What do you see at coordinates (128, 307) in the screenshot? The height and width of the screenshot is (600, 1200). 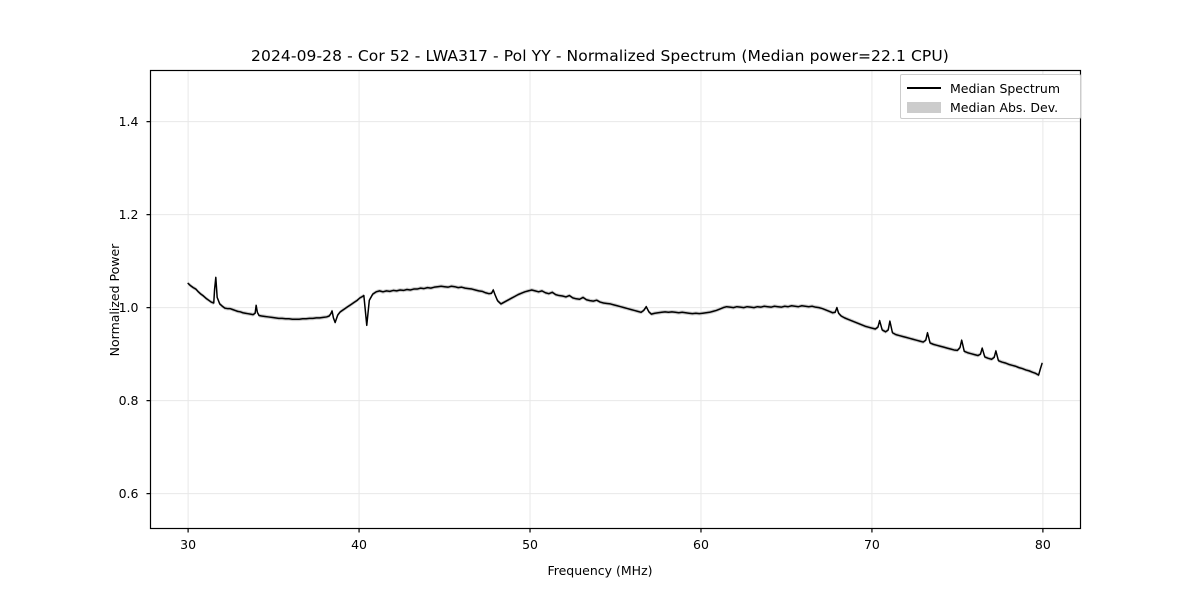 I see `y-tick-label: 1.0` at bounding box center [128, 307].